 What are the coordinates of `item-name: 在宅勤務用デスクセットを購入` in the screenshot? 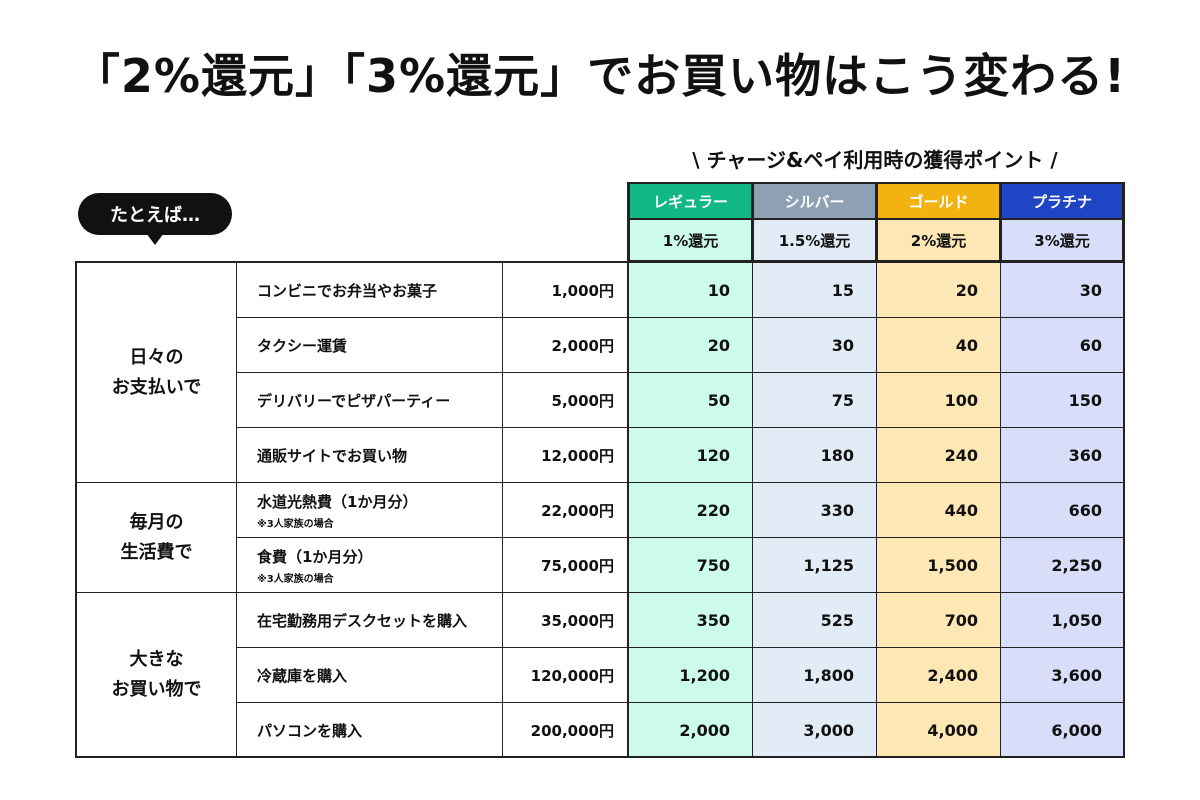 It's located at (362, 620).